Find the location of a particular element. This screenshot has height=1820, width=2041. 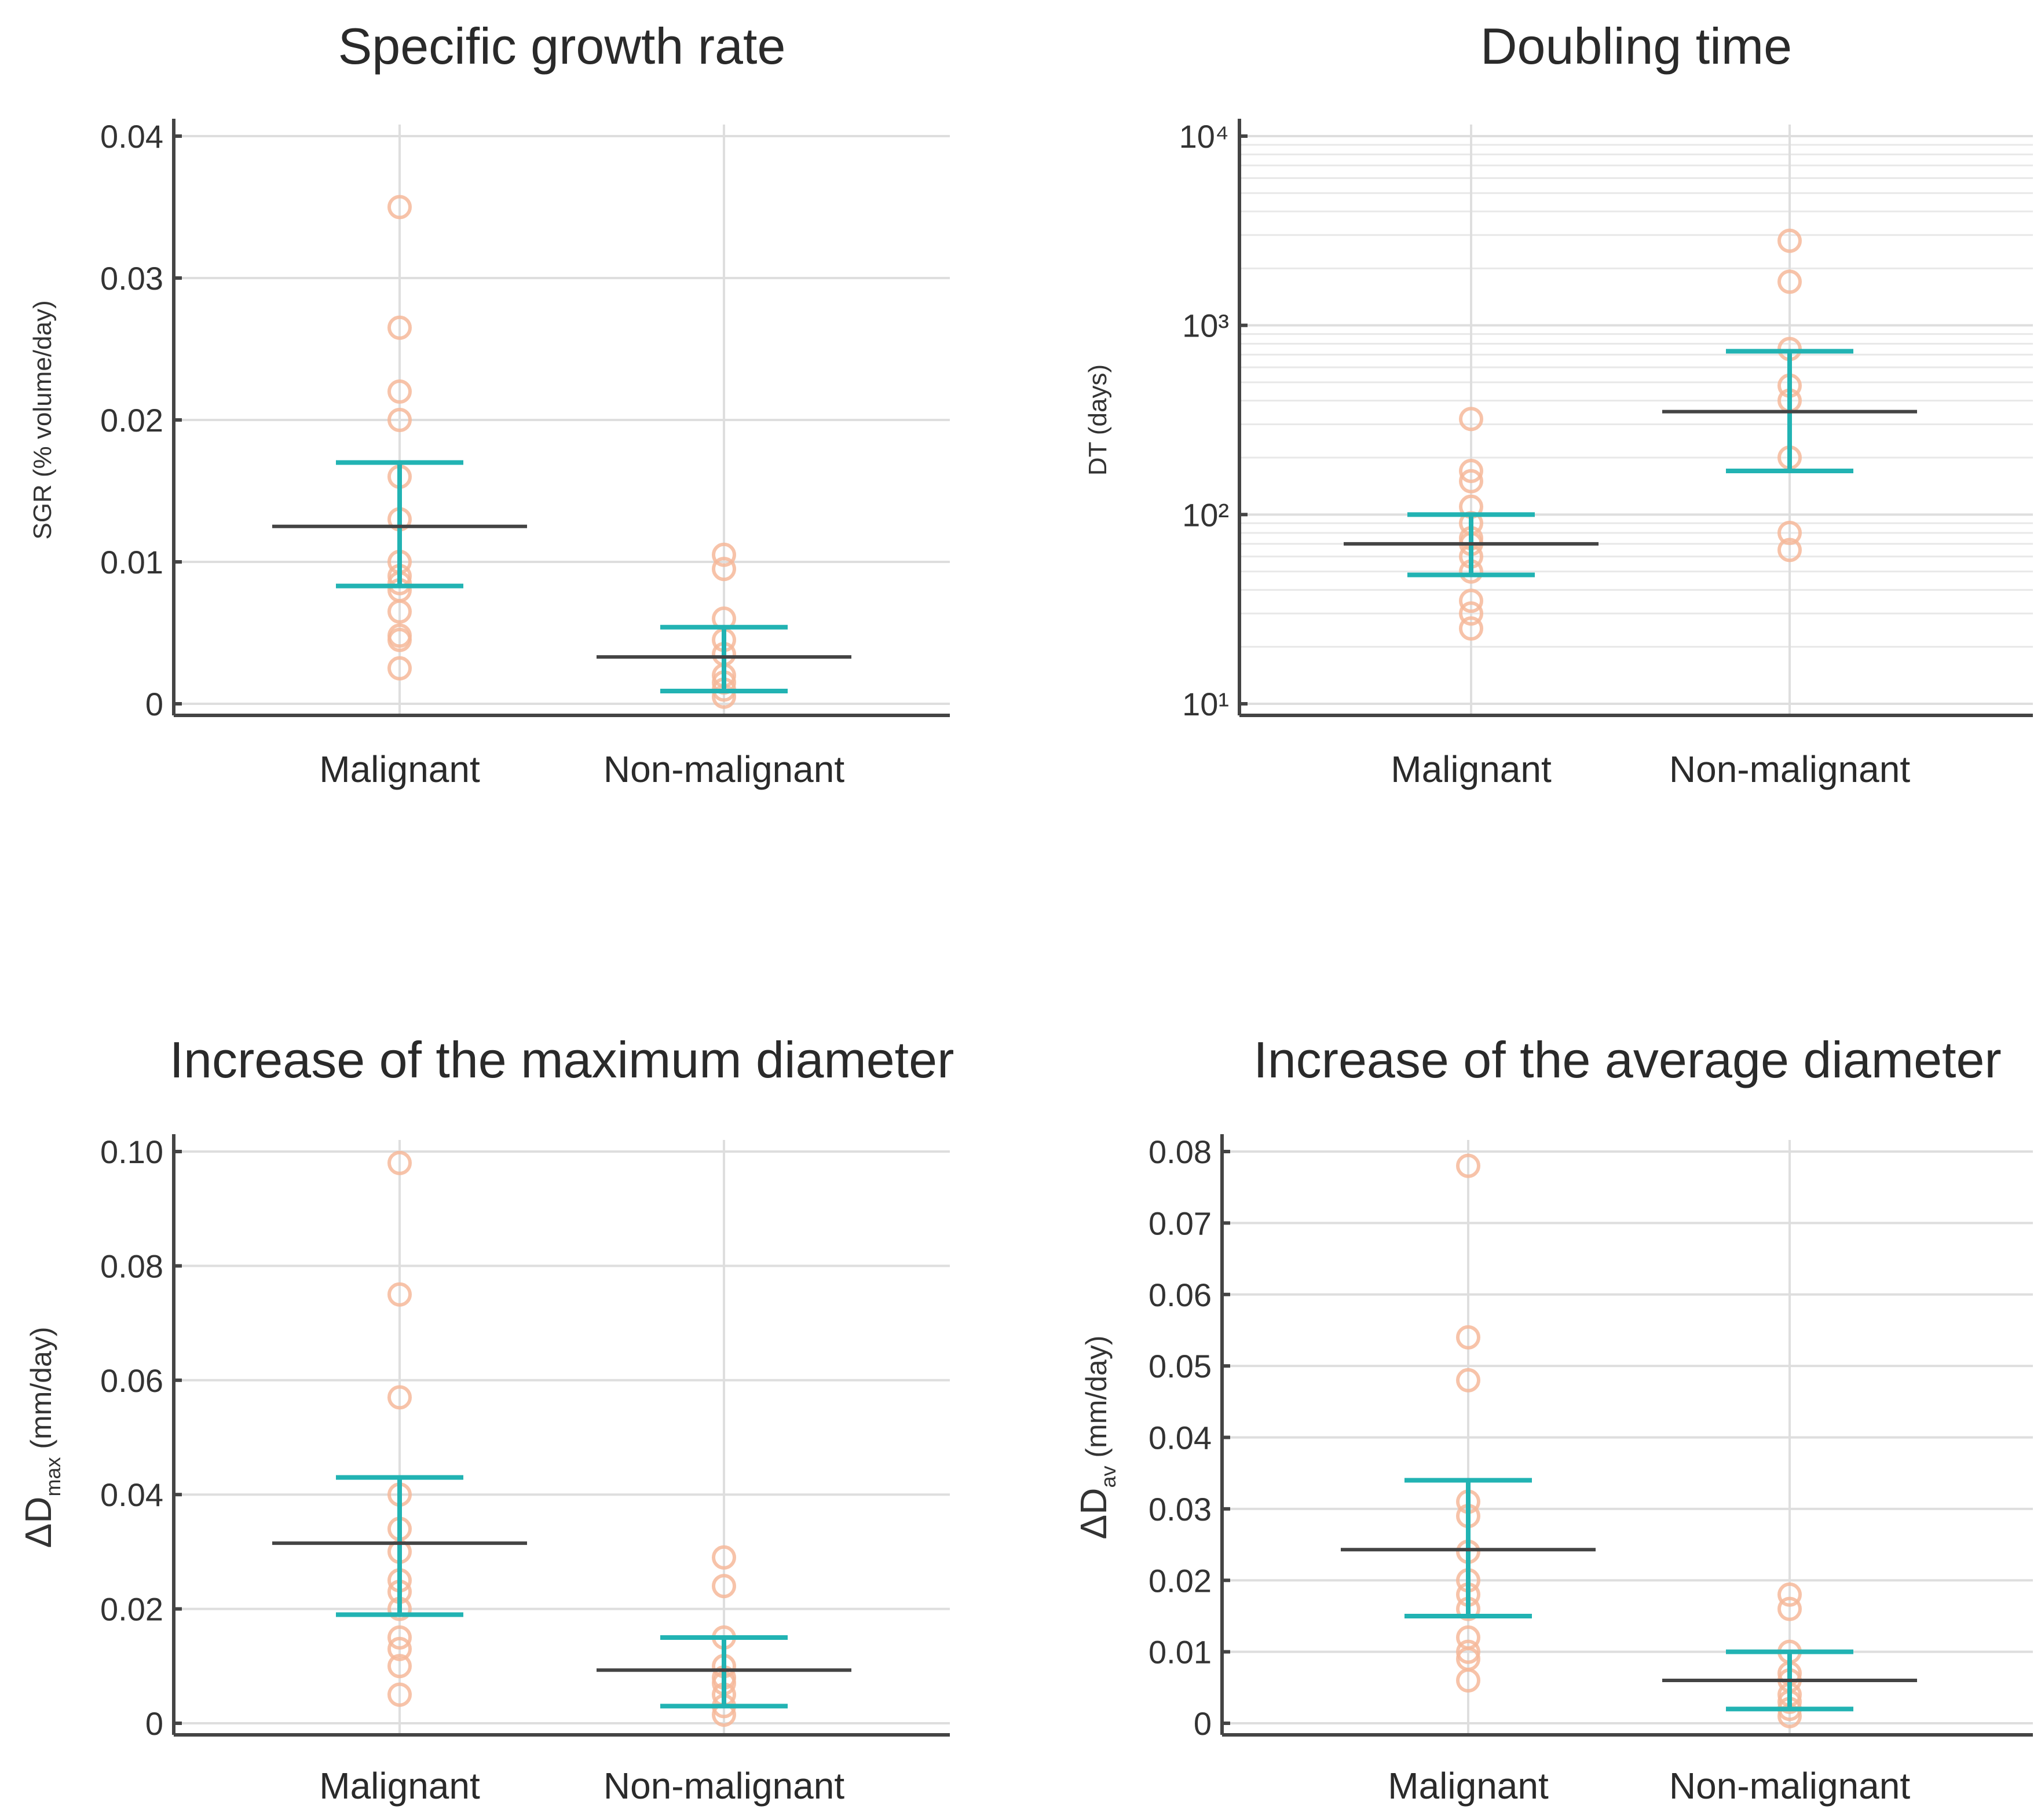

y-tick-label: 0.10 is located at coordinates (131, 1152).